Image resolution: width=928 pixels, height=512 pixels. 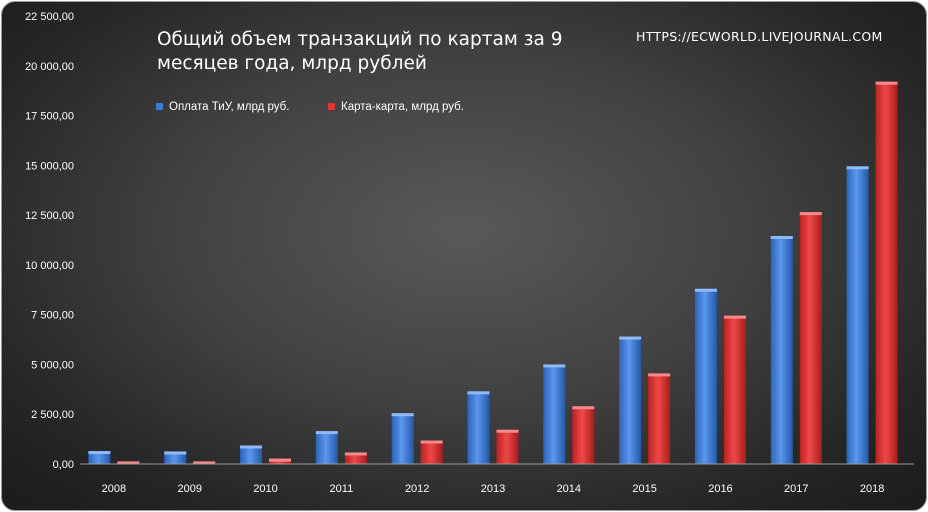 I want to click on y-tick-label: 22 500,00, so click(x=49, y=17).